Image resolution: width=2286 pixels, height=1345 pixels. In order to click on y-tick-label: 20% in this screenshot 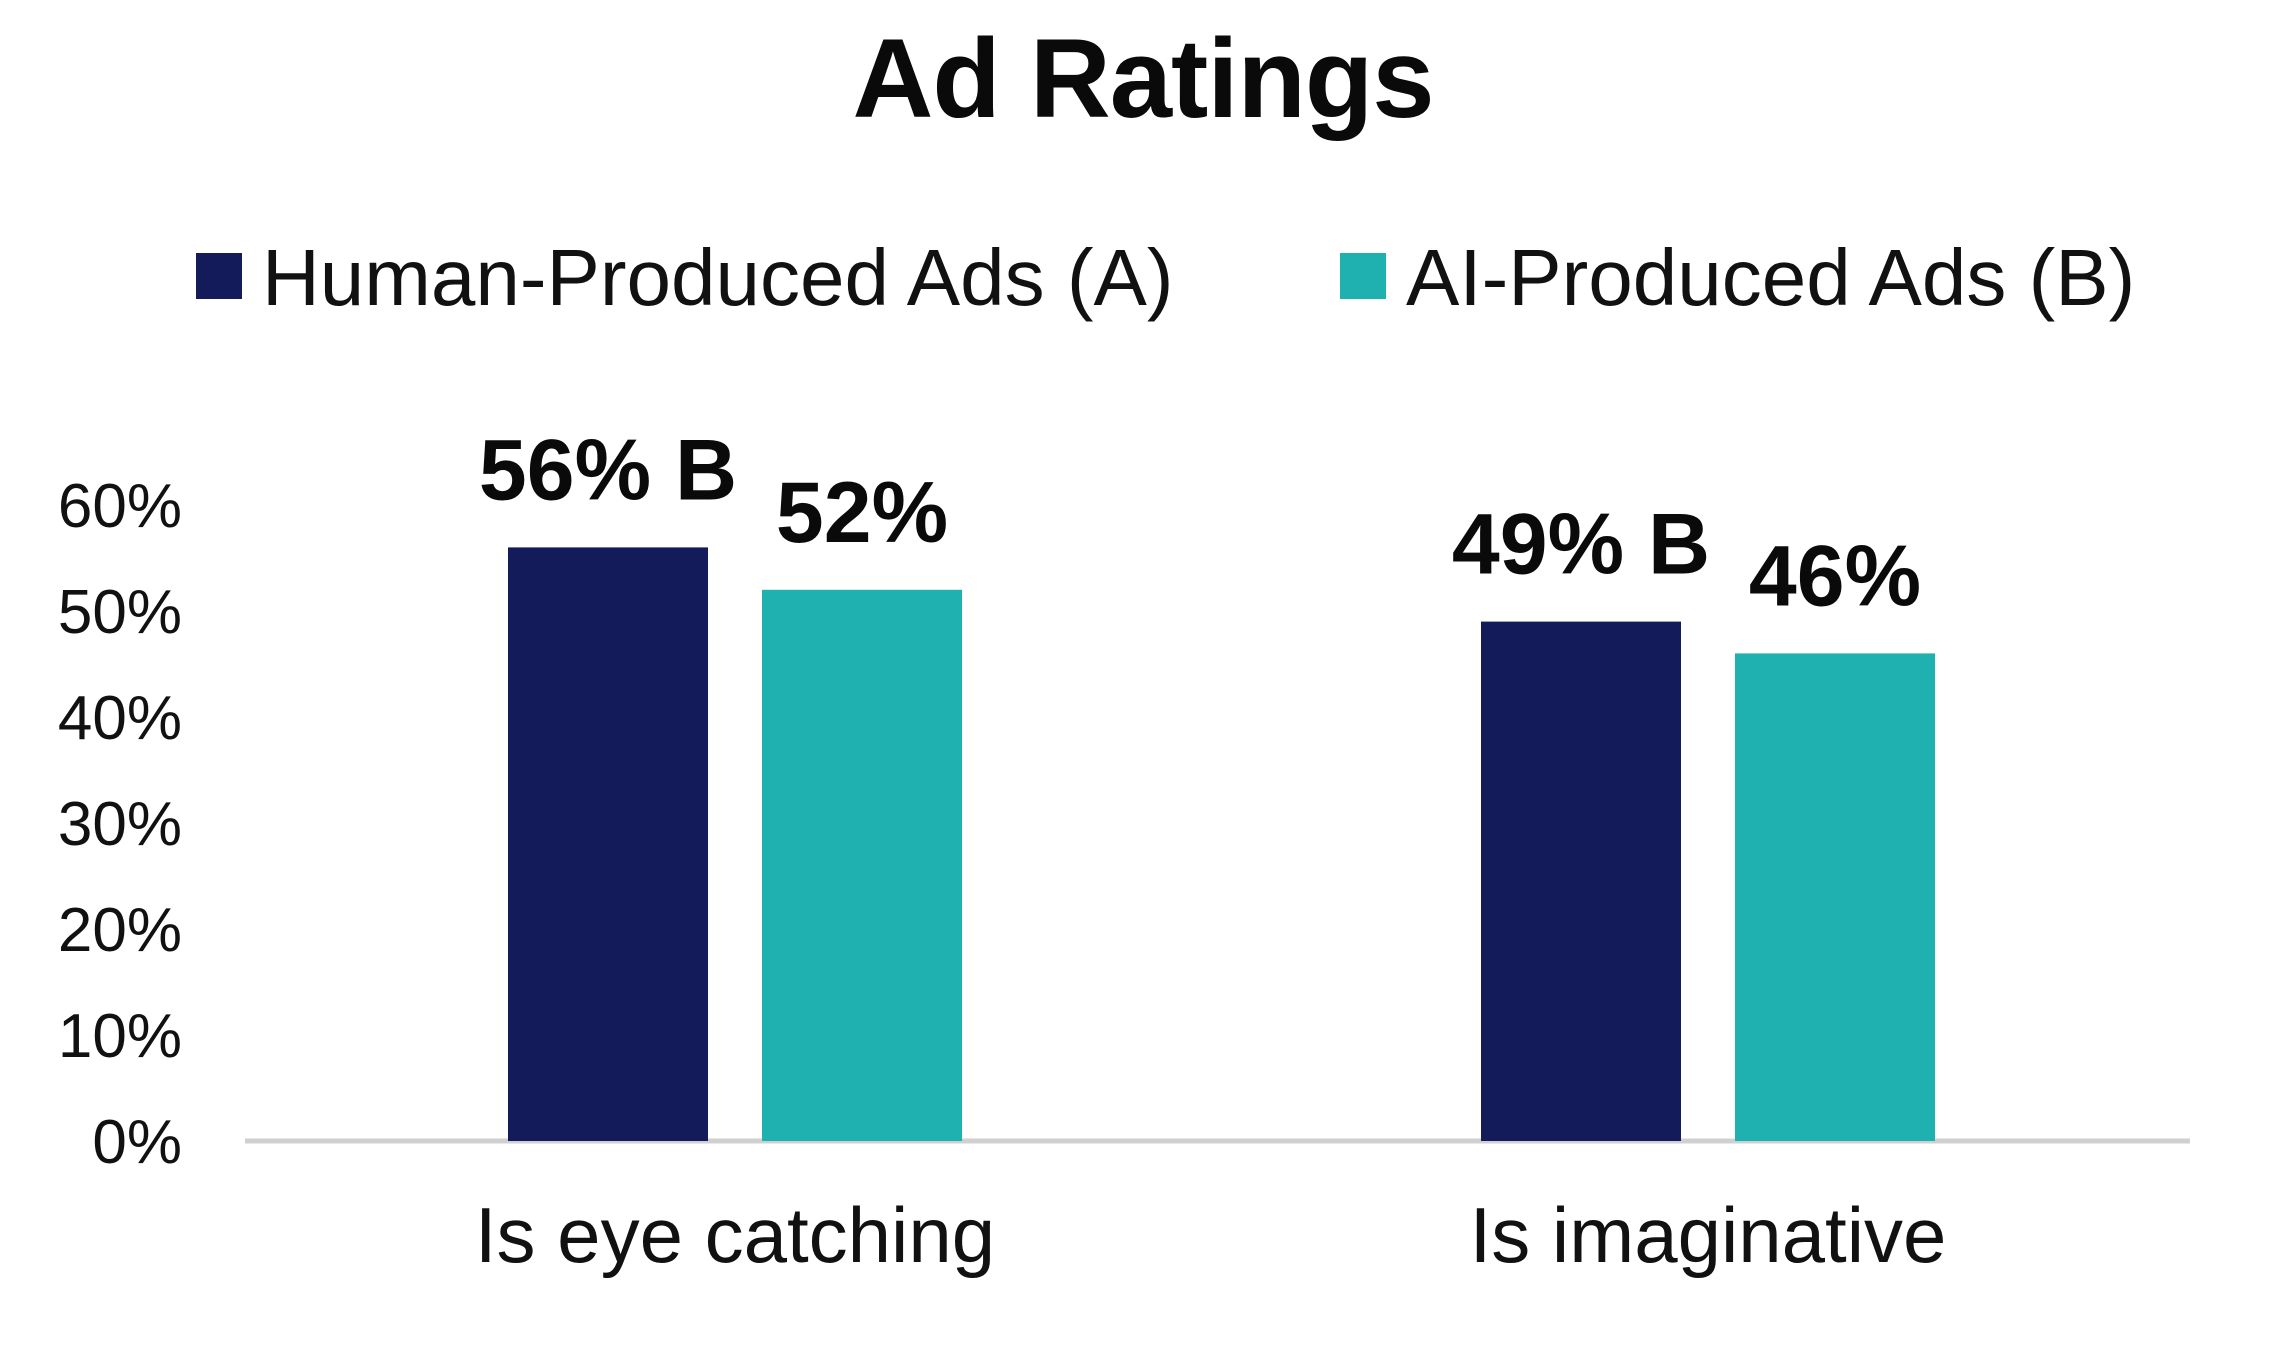, I will do `click(120, 930)`.